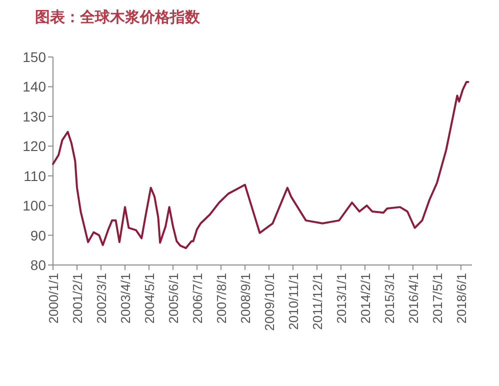  Describe the element at coordinates (38, 265) in the screenshot. I see `y-tick-label: 80` at that location.